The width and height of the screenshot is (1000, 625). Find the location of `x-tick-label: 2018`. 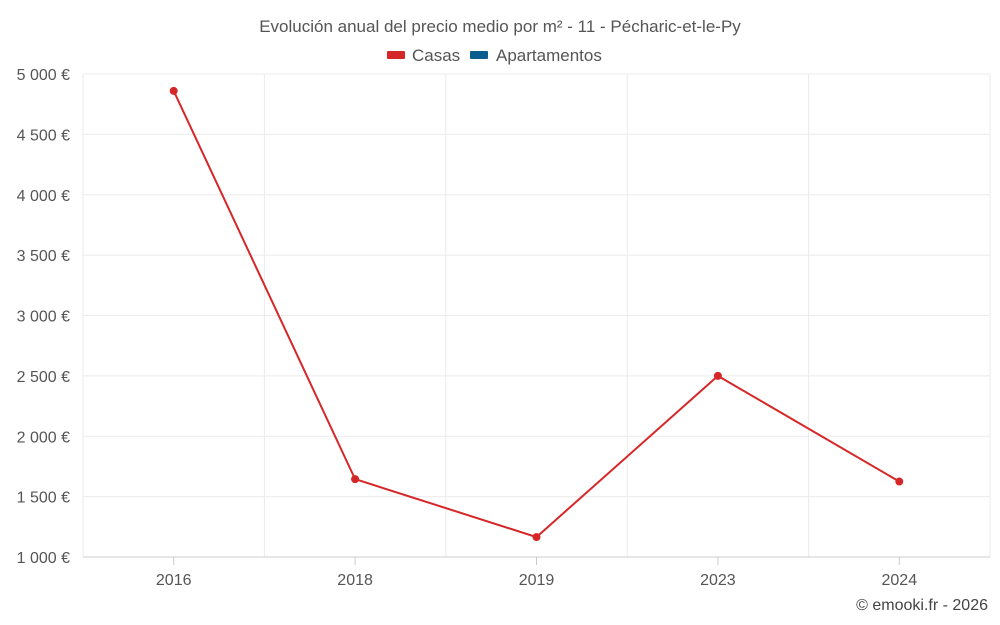

x-tick-label: 2018 is located at coordinates (355, 580).